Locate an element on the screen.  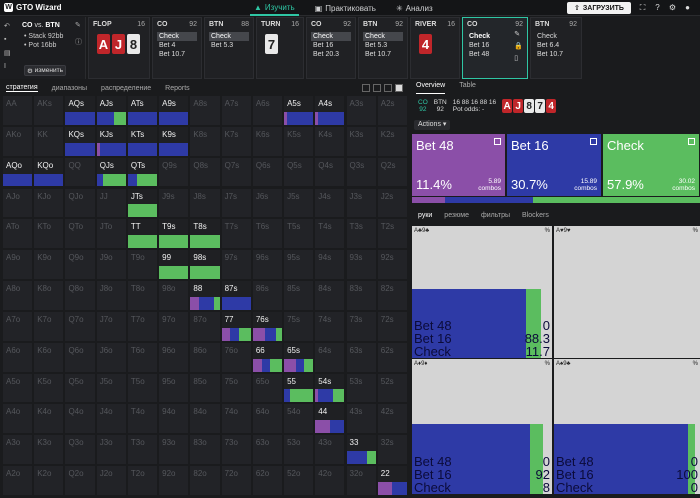
hand-cell: A4s is located at coordinates (330, 110).